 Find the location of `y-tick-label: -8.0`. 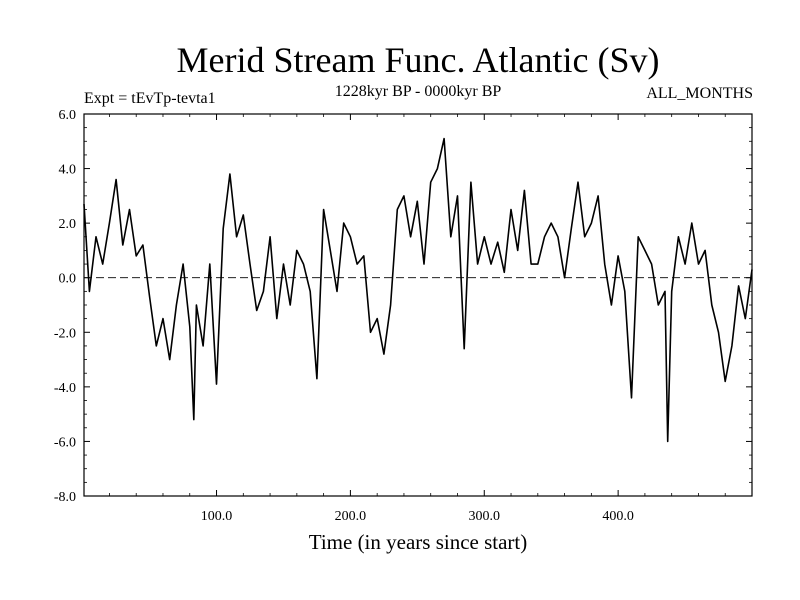

y-tick-label: -8.0 is located at coordinates (65, 497).